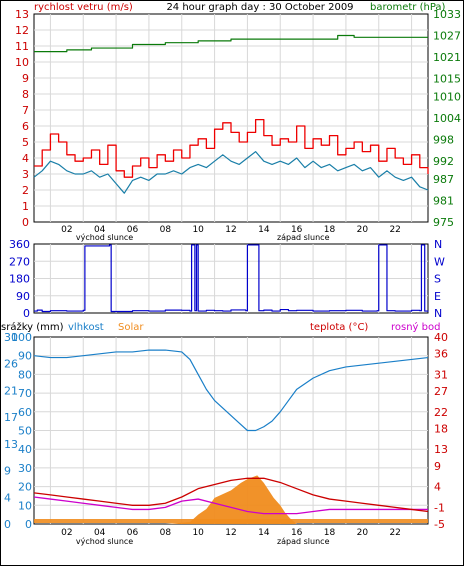 This screenshot has height=566, width=464. What do you see at coordinates (231, 278) in the screenshot?
I see `direction-series-line` at bounding box center [231, 278].